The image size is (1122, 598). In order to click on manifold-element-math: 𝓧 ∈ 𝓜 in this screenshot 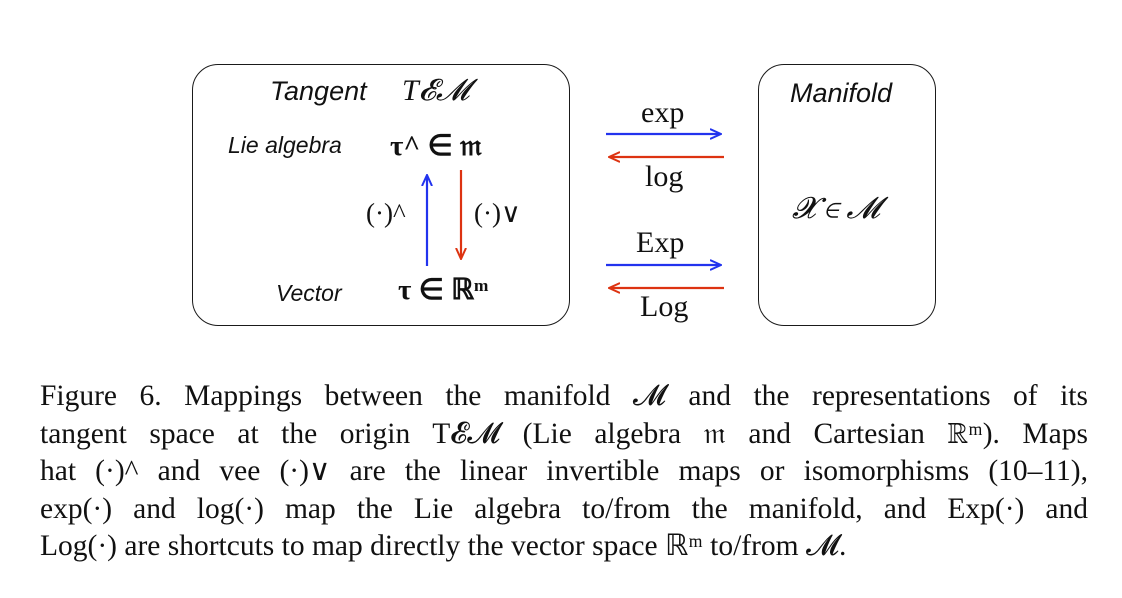, I will do `click(836, 208)`.